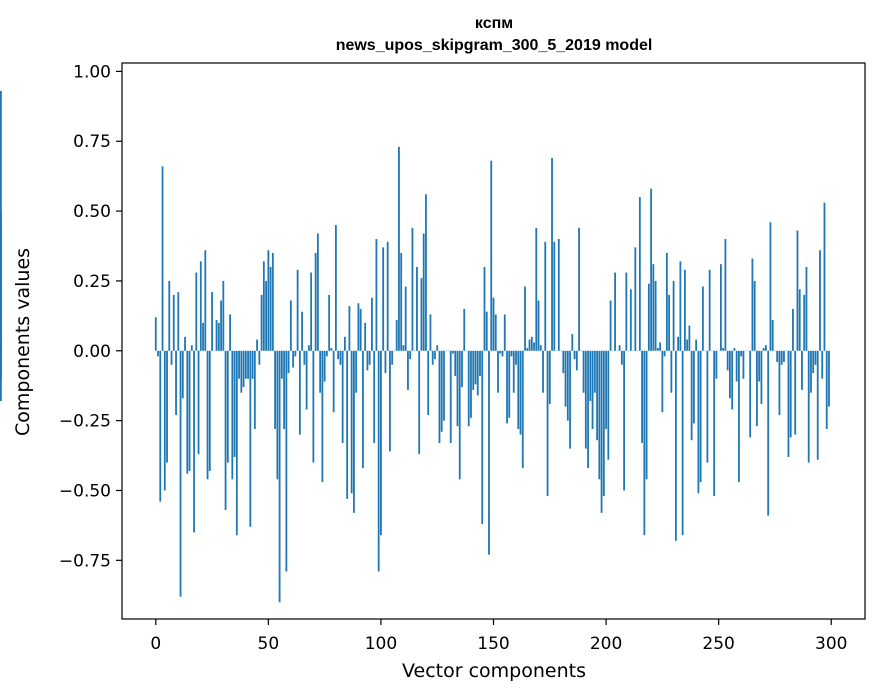 The image size is (880, 696). I want to click on y-tick-label-5: 0.50, so click(92, 212).